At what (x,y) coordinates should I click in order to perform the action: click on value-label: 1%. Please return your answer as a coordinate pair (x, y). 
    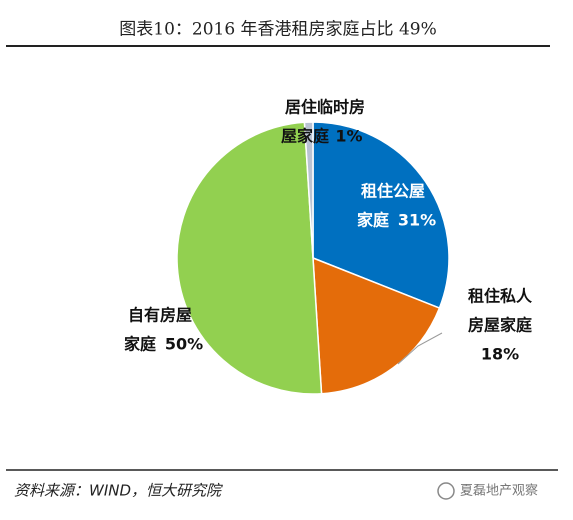
    Looking at the image, I should click on (348, 136).